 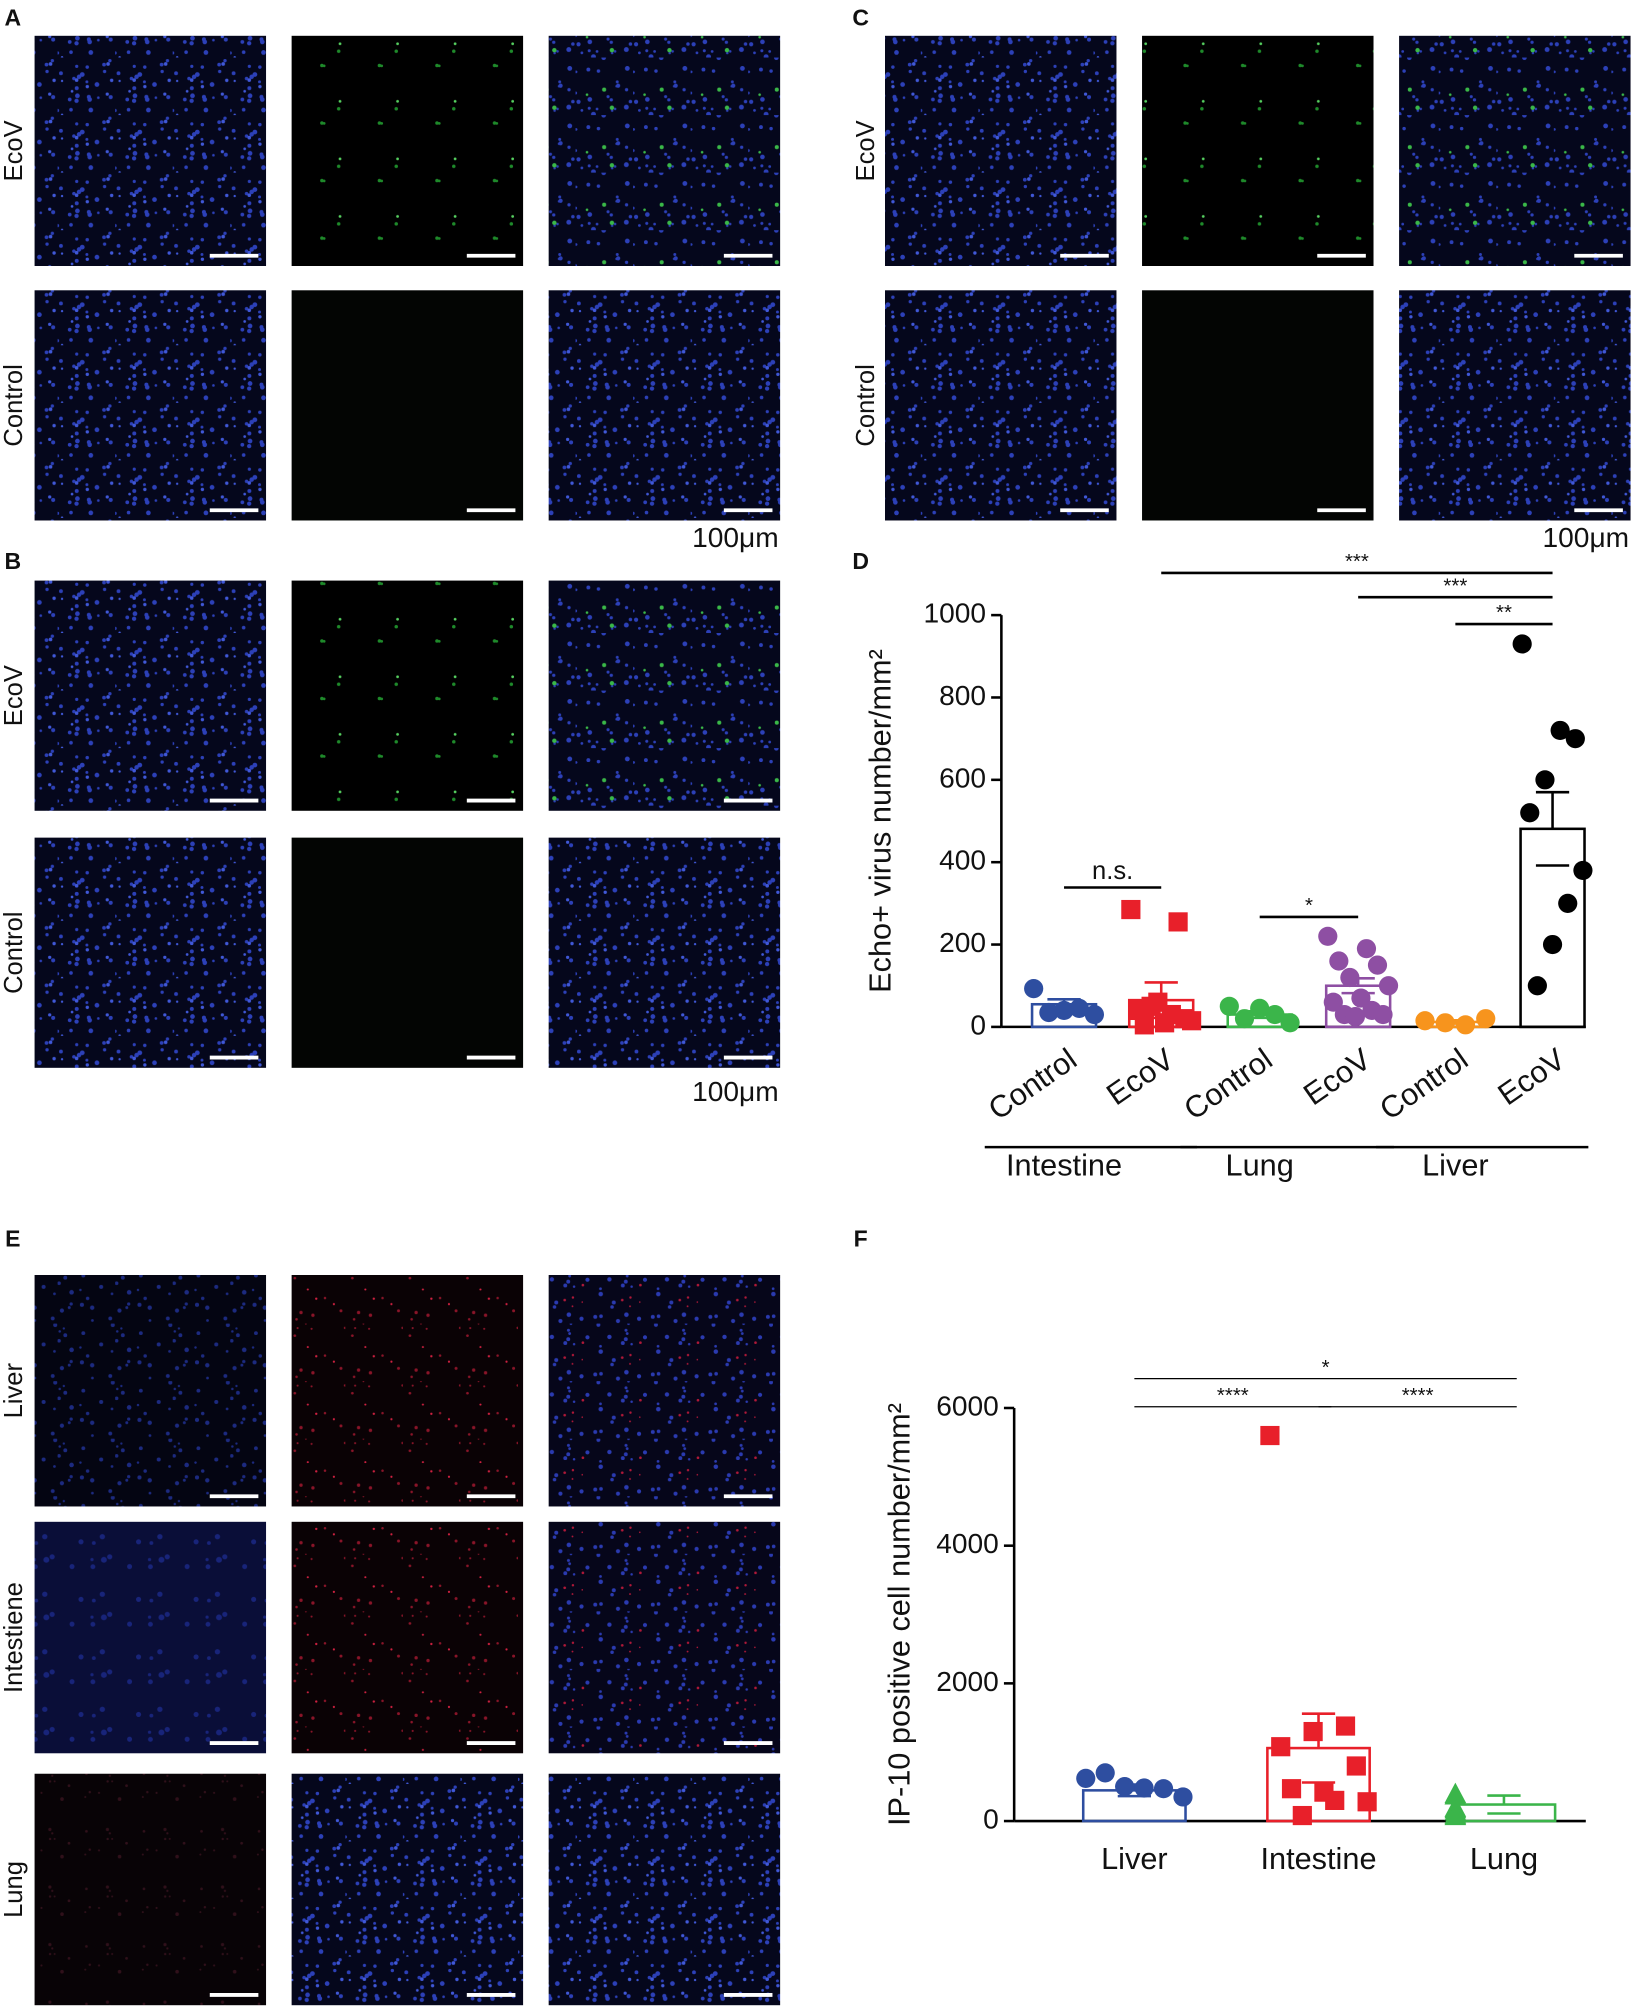 What do you see at coordinates (1134, 1858) in the screenshot?
I see `x-tick-label: Liver` at bounding box center [1134, 1858].